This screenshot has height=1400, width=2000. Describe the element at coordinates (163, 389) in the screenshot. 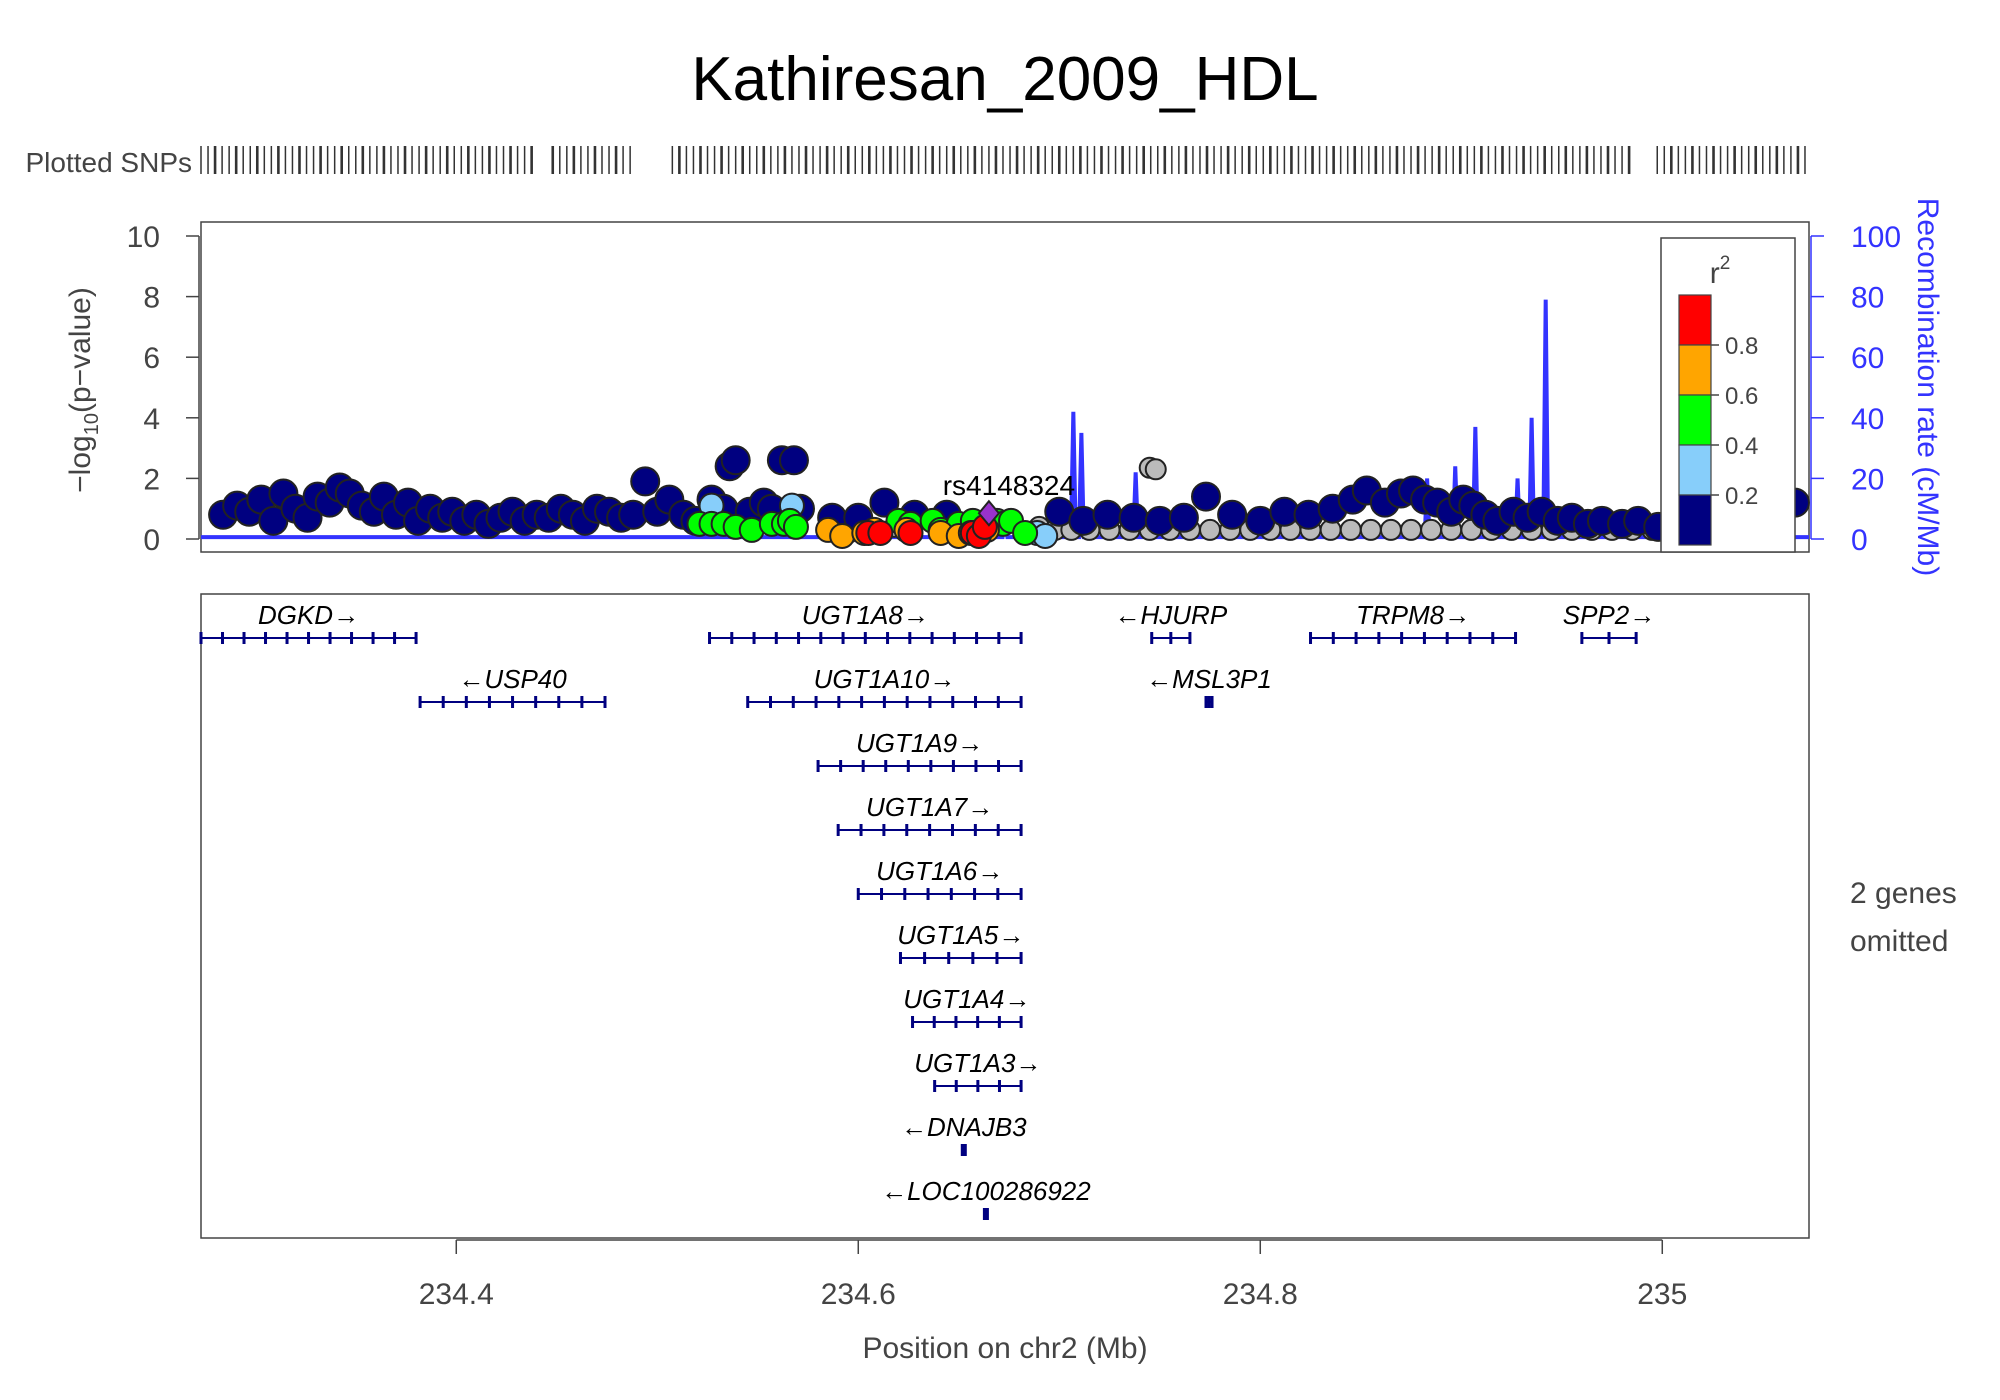

I see `y-axis-left: 0 2 4 6 8 10` at that location.